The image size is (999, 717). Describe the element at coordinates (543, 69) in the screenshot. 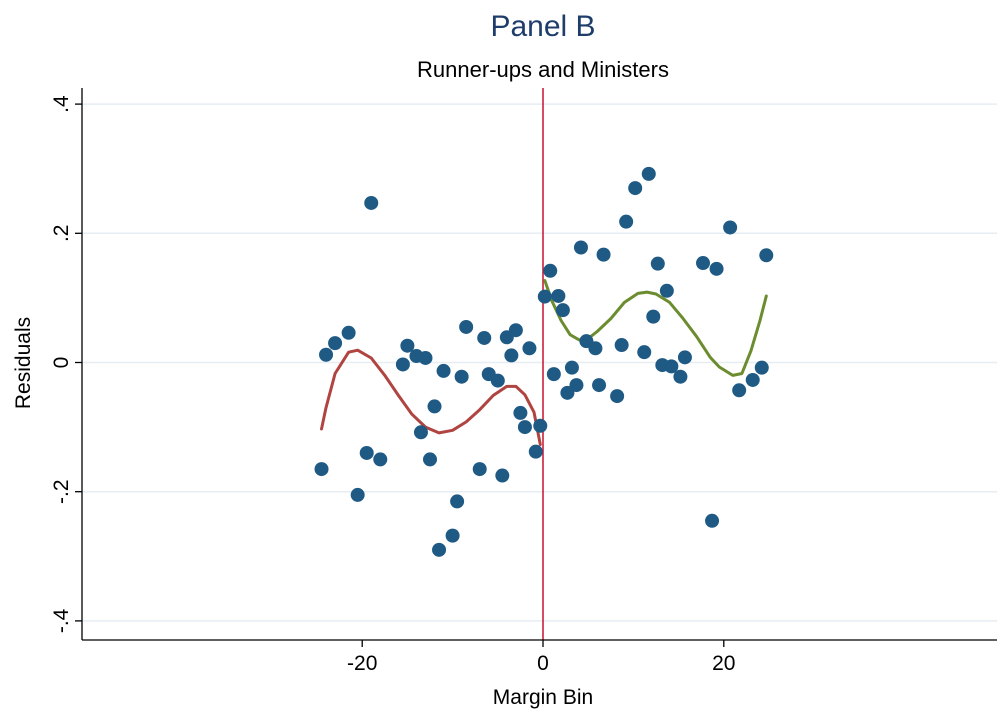

I see `chart-subtitle: Runner-ups and Ministers` at that location.